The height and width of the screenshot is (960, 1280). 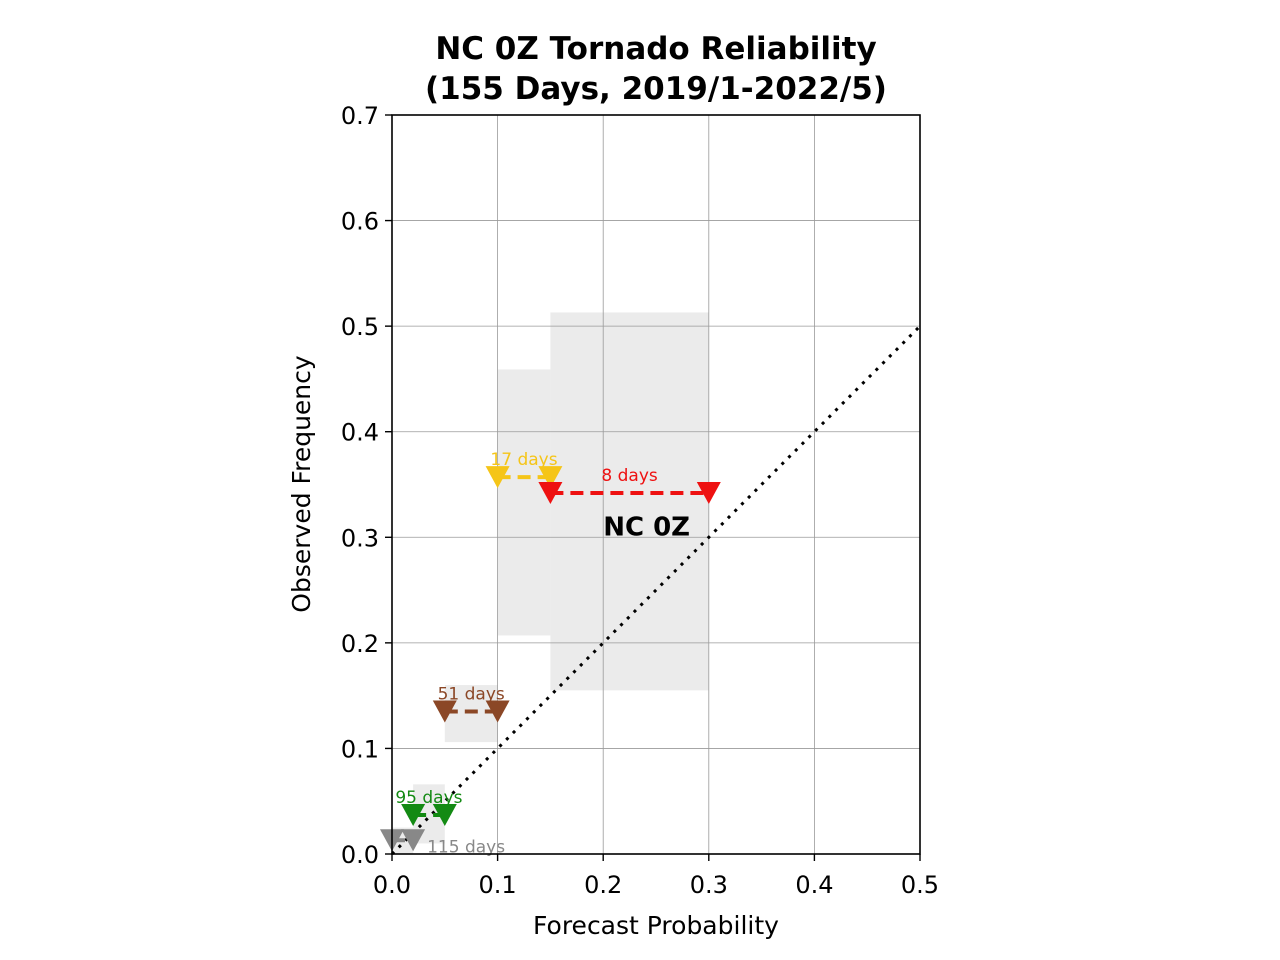 What do you see at coordinates (466, 847) in the screenshot?
I see `bin-count-label: 115 days` at bounding box center [466, 847].